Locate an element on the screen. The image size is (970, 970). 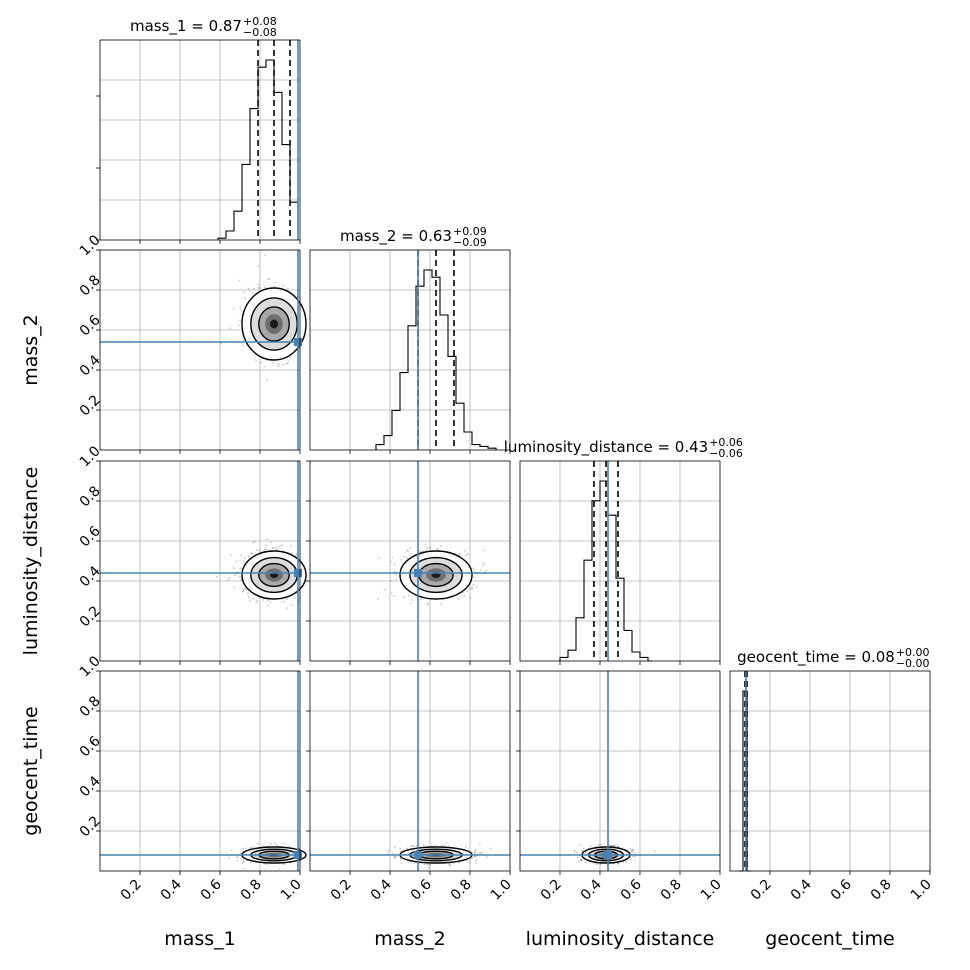
histogram-step is located at coordinates (436, 359).